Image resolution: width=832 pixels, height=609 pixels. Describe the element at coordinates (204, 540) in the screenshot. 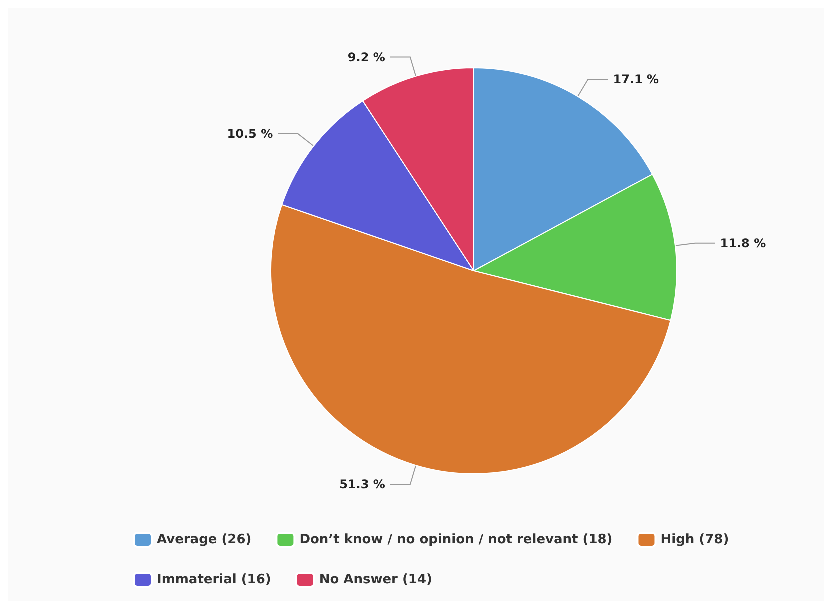

I see `legend-label: Average (26)` at that location.